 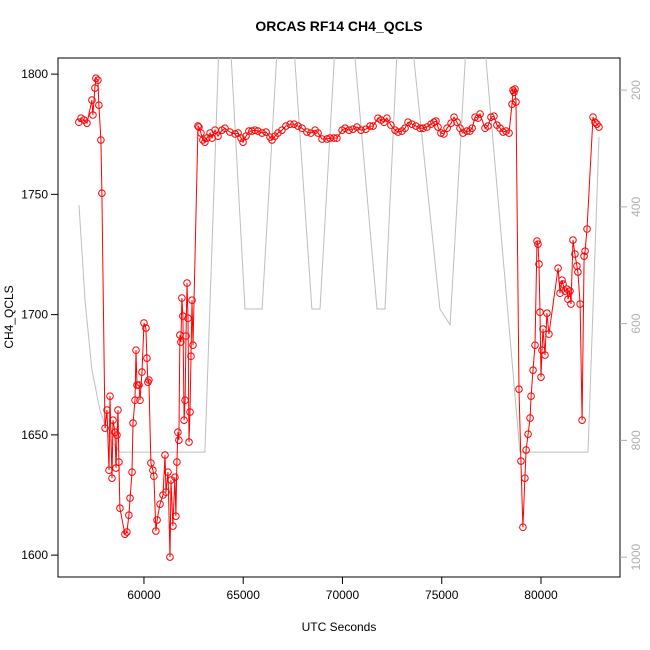 I want to click on x-tick-label: 60000, so click(x=144, y=595).